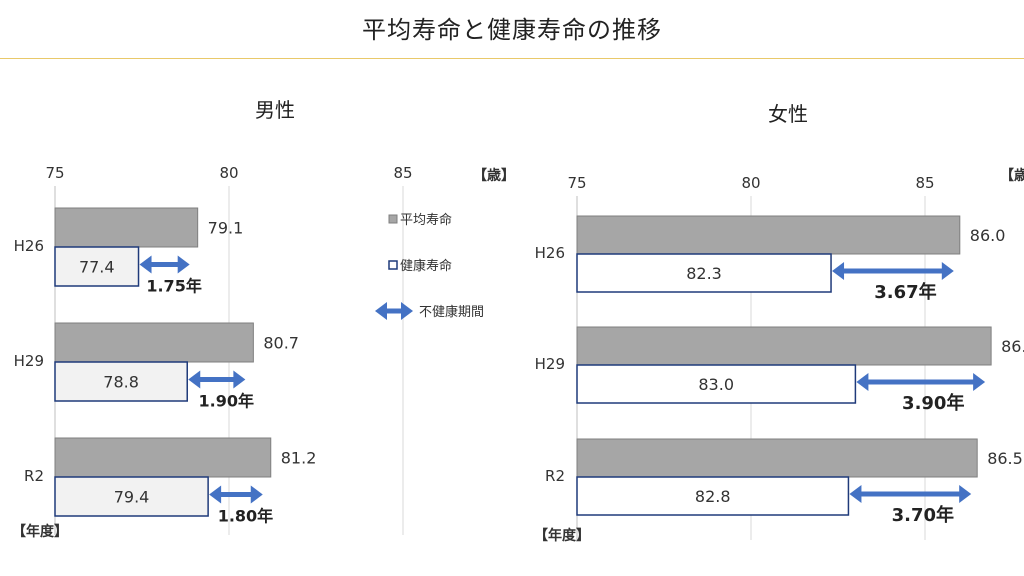  Describe the element at coordinates (393, 265) in the screenshot. I see `legend-swatch-healthy` at that location.